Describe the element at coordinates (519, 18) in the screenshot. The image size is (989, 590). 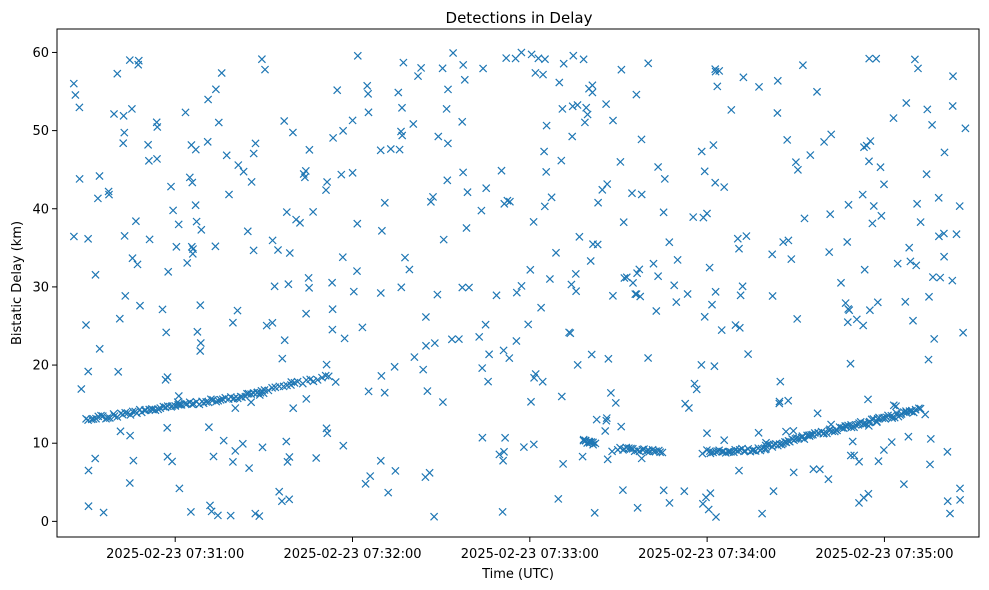
I see `chart-title: Detections in Delay` at that location.